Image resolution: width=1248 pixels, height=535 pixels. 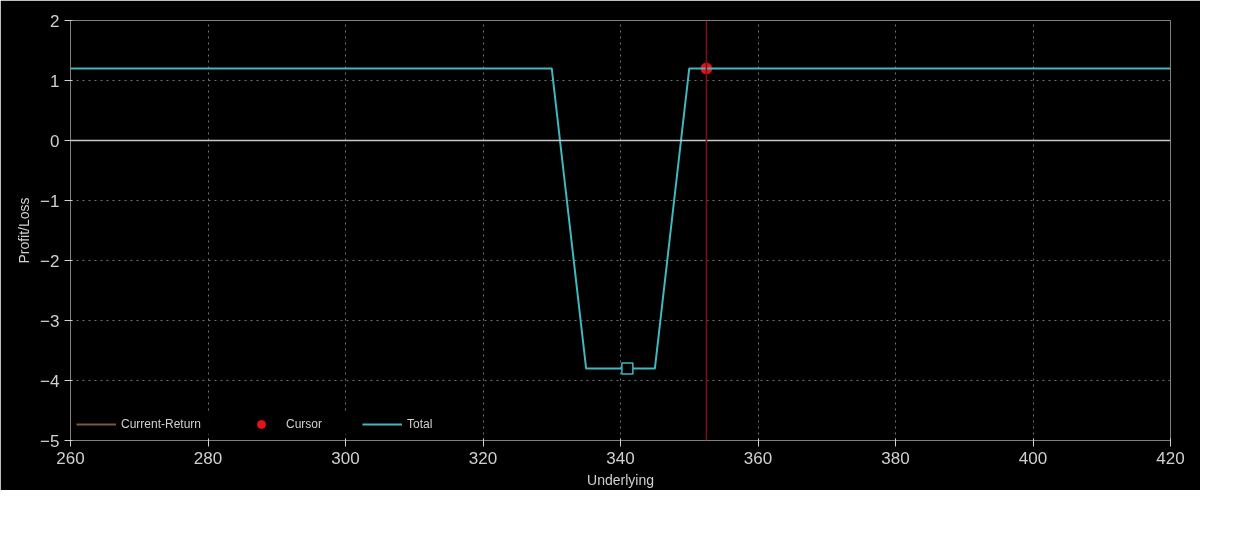 What do you see at coordinates (483, 458) in the screenshot?
I see `x-tick-label: 320` at bounding box center [483, 458].